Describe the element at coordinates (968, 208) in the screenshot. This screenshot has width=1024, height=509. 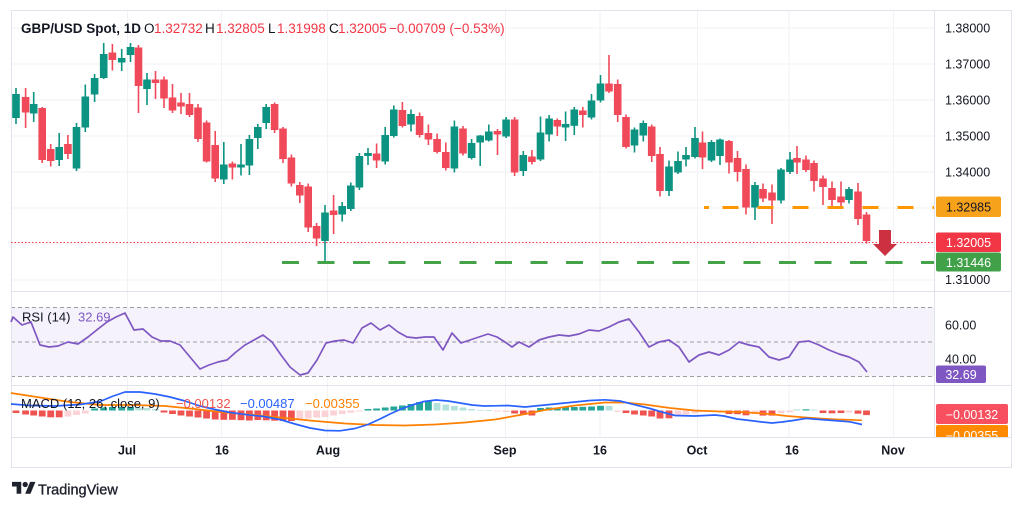
I see `svg-text: 1.32985` at that location.